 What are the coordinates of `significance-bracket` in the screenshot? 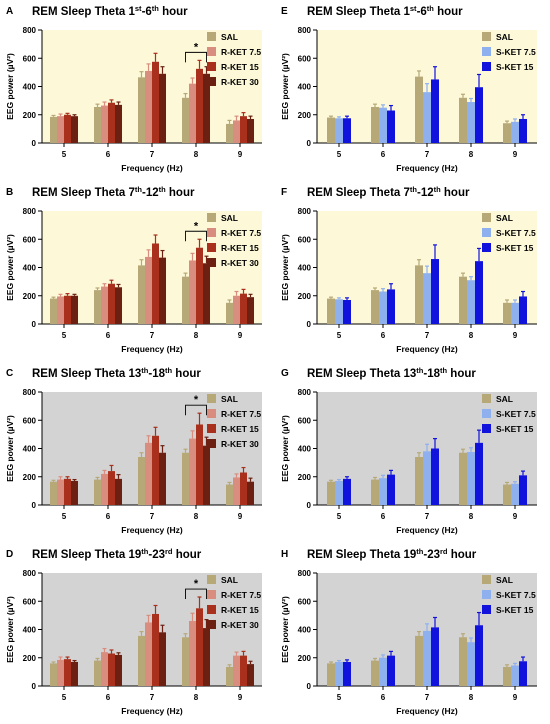 It's located at (196, 594).